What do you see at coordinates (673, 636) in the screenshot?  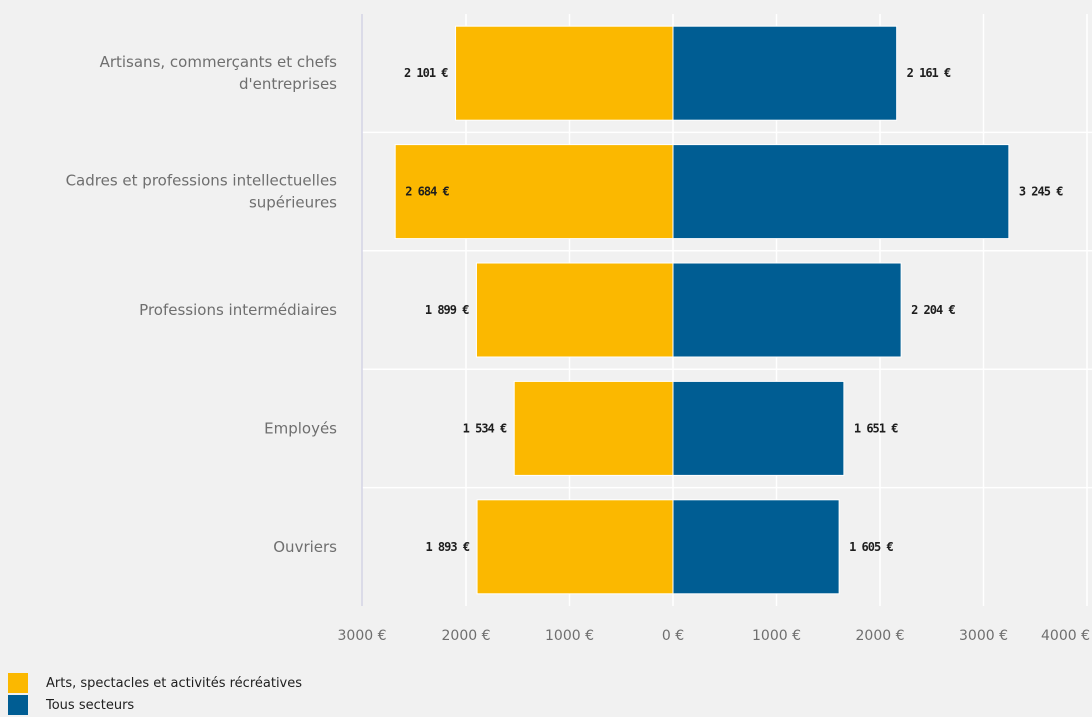 I see `x-tick-label: 0 €` at bounding box center [673, 636].